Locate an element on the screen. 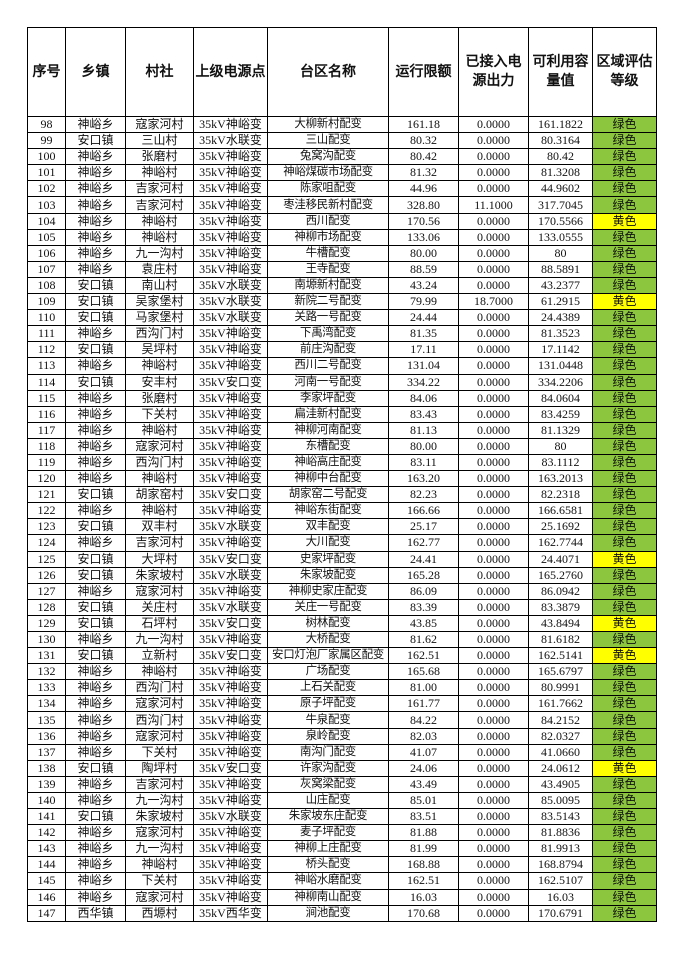 This screenshot has height=971, width=688. cell-index: 114 is located at coordinates (46, 382).